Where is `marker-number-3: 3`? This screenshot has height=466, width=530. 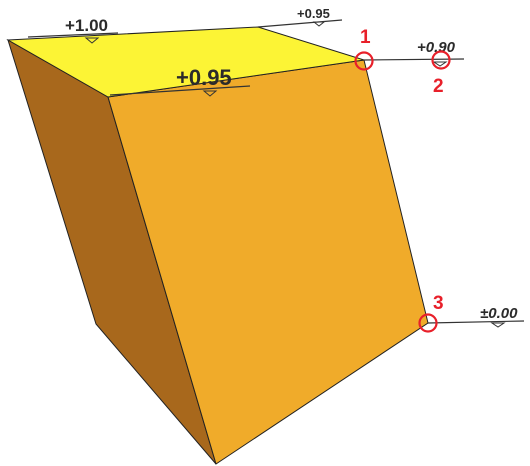
marker-number-3: 3 is located at coordinates (438, 303).